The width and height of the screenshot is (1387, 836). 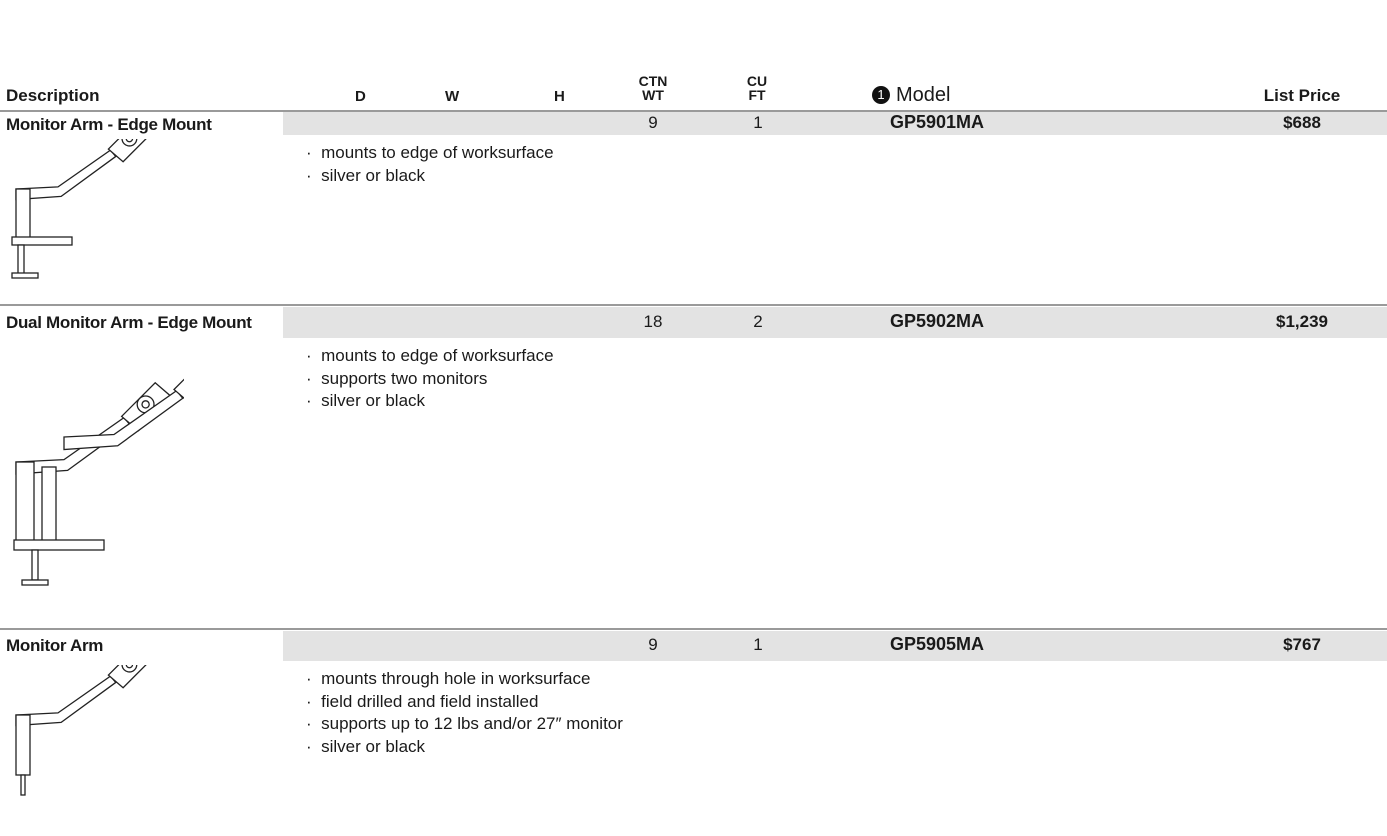 What do you see at coordinates (129, 322) in the screenshot?
I see `product-name: Dual Monitor Arm - Edge Mount` at bounding box center [129, 322].